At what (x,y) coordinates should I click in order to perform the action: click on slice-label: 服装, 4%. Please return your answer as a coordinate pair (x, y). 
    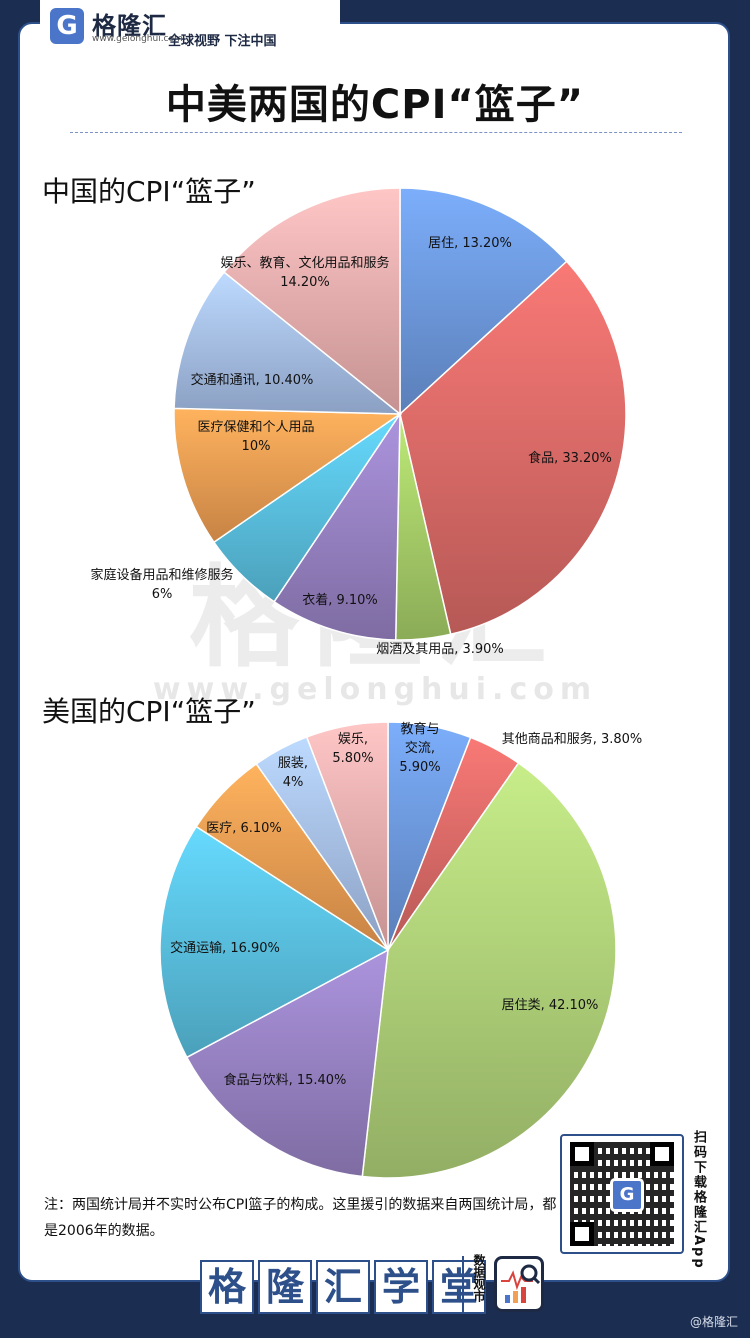
    Looking at the image, I should click on (293, 773).